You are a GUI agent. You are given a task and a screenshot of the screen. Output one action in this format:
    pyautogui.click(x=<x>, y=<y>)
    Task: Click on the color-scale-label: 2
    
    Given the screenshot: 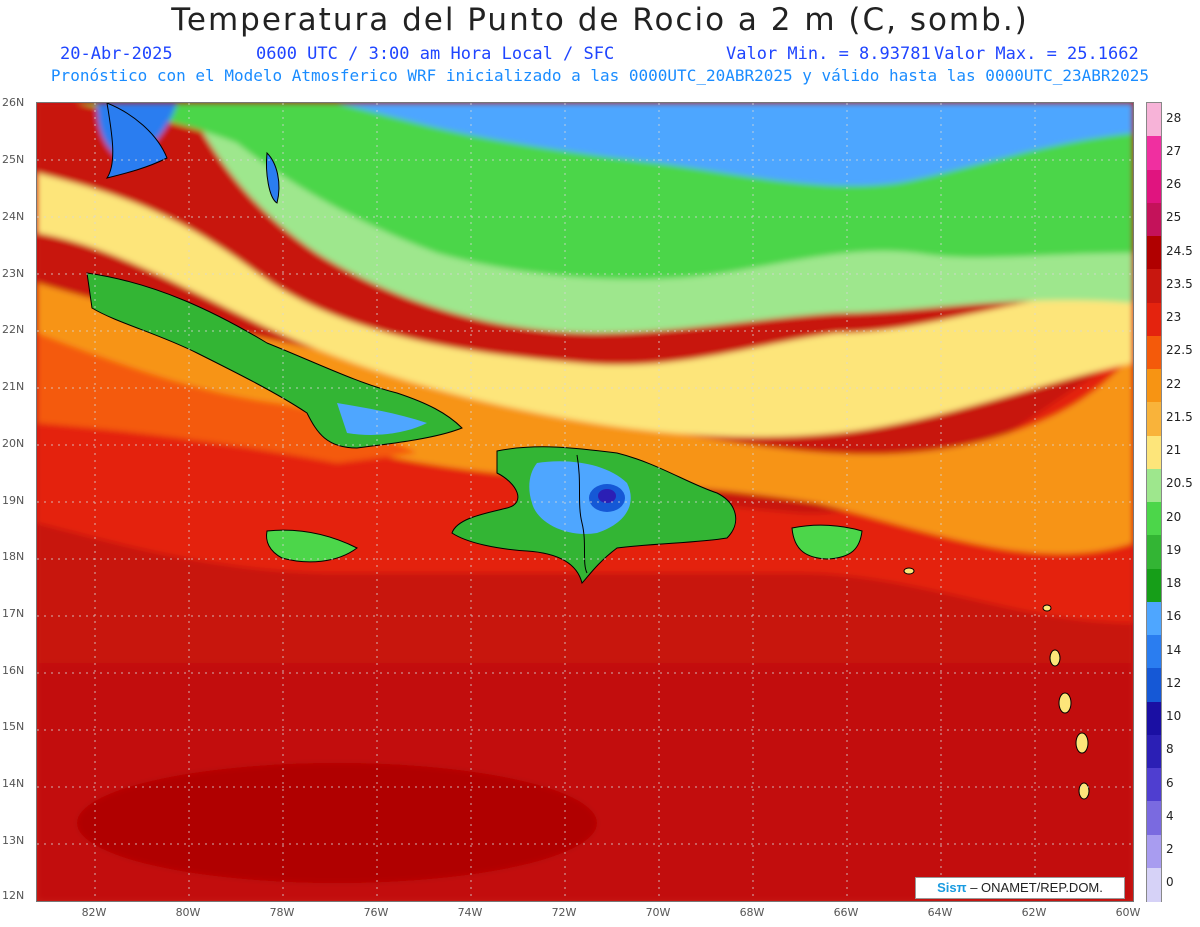 What is the action you would take?
    pyautogui.click(x=1170, y=849)
    